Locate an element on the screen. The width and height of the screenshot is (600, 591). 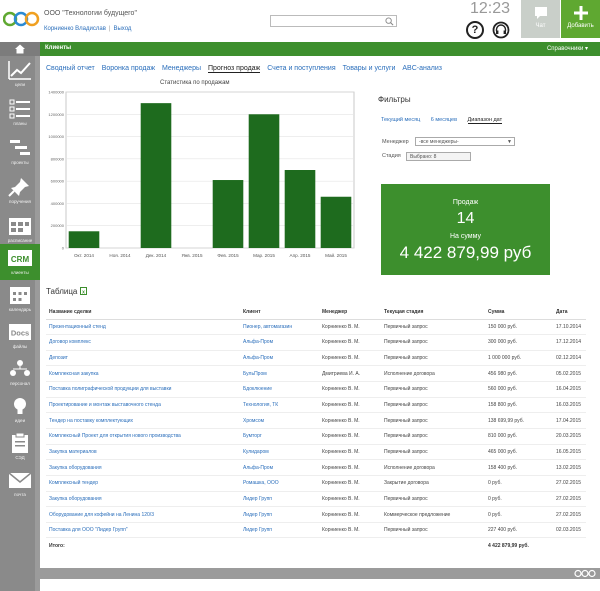
filter-tab-range: Диапазон дат is located at coordinates (485, 120).